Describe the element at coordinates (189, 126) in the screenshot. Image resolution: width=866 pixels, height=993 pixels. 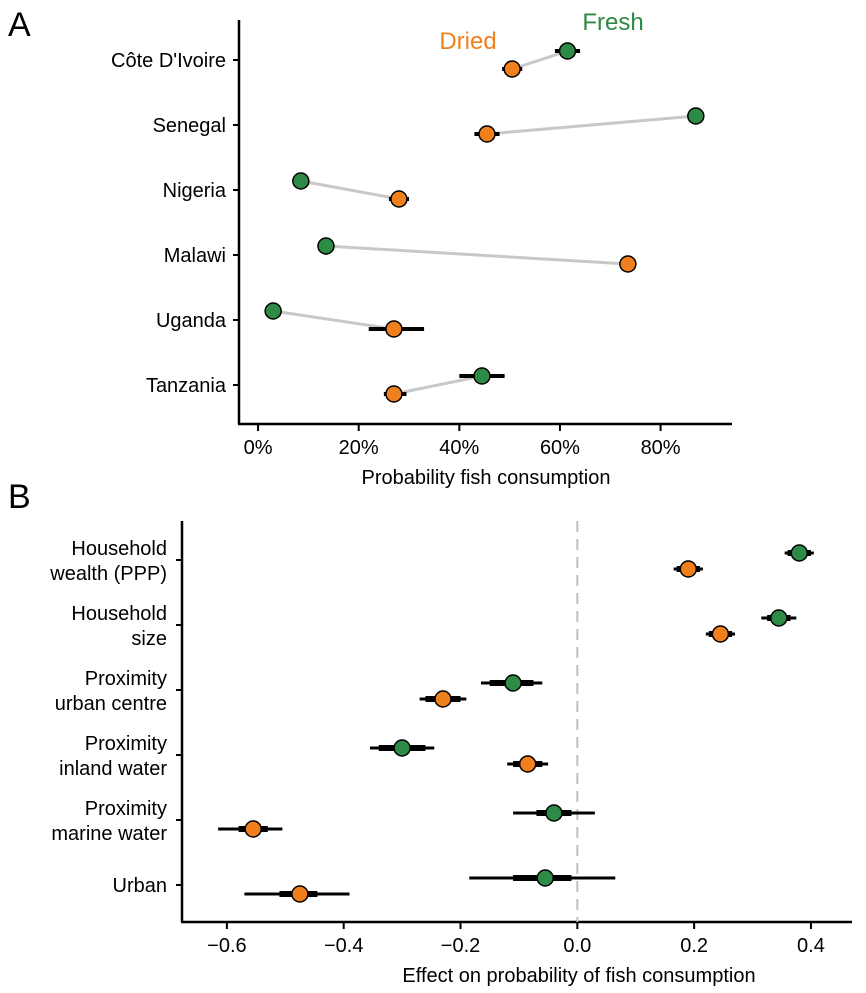
I see `panel-a-category-label: Senegal` at that location.